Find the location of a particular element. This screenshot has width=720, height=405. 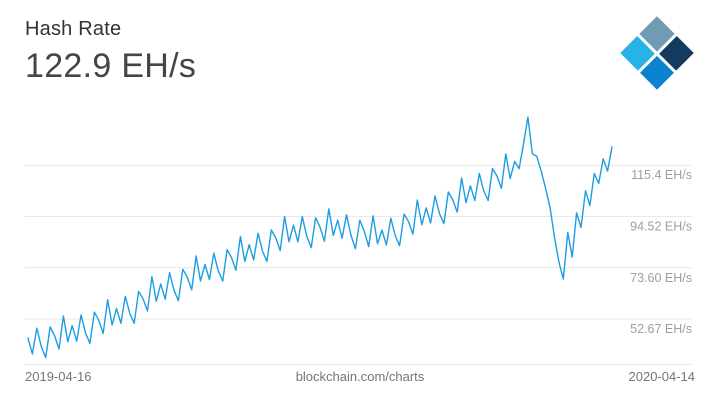

chart-title: Hash Rate is located at coordinates (73, 29).